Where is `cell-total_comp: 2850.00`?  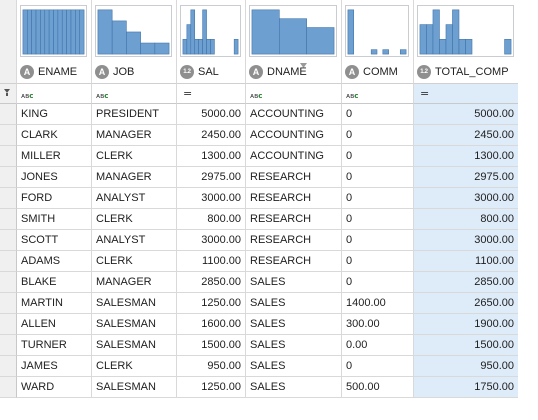
cell-total_comp: 2850.00 is located at coordinates (466, 282).